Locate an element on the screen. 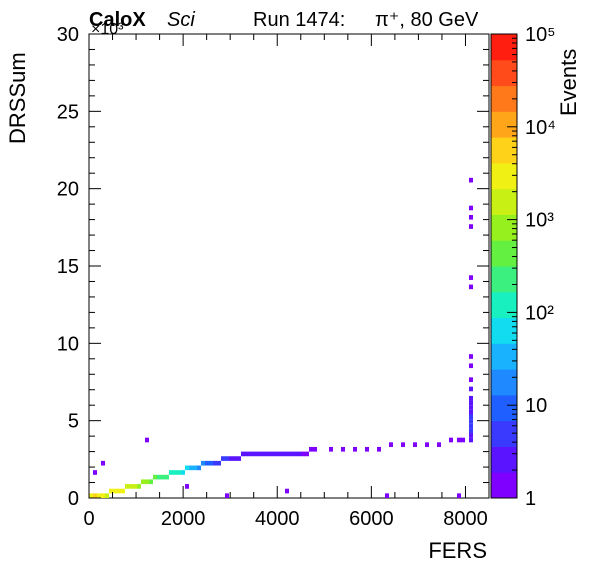 The image size is (596, 572). colorbar-tick-label: 10³ is located at coordinates (539, 221).